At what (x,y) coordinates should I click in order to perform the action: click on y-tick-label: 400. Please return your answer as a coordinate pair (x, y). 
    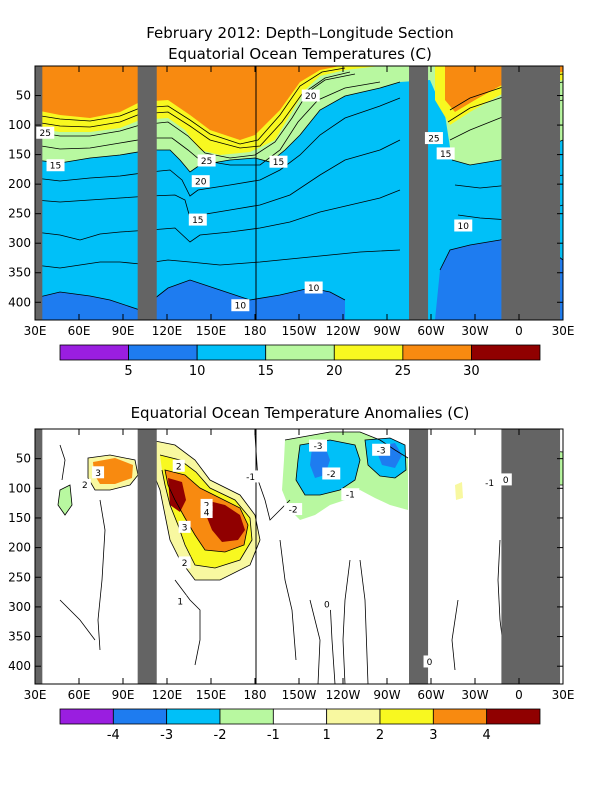
    Looking at the image, I should click on (19, 302).